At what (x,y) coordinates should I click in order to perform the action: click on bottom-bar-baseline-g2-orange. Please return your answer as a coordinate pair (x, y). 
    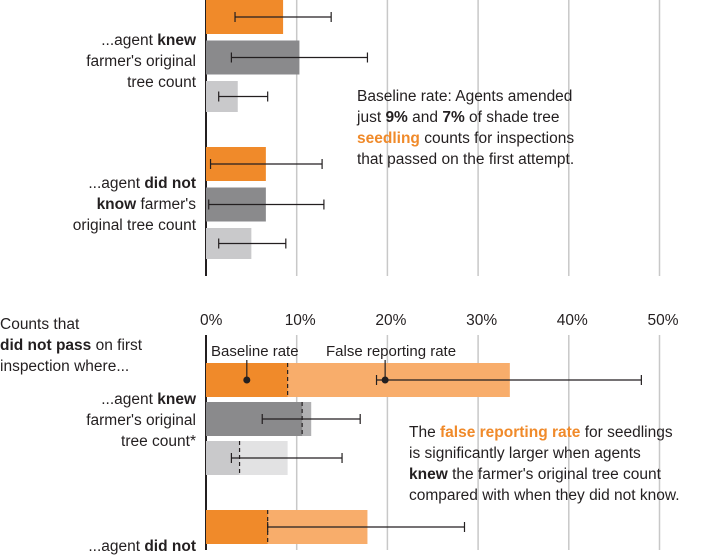
    Looking at the image, I should click on (237, 527).